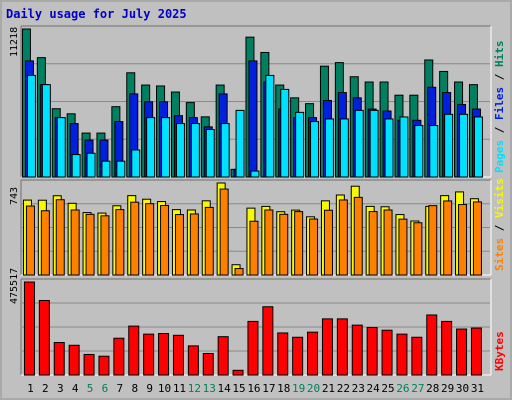 The height and width of the screenshot is (400, 512). I want to click on x-tick-day-19: 19, so click(298, 388).